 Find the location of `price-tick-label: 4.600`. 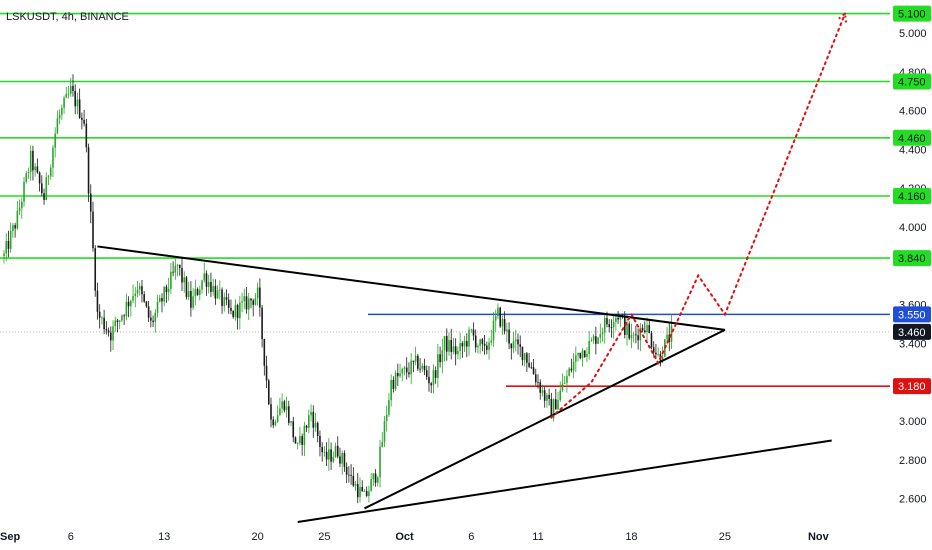

price-tick-label: 4.600 is located at coordinates (913, 112).